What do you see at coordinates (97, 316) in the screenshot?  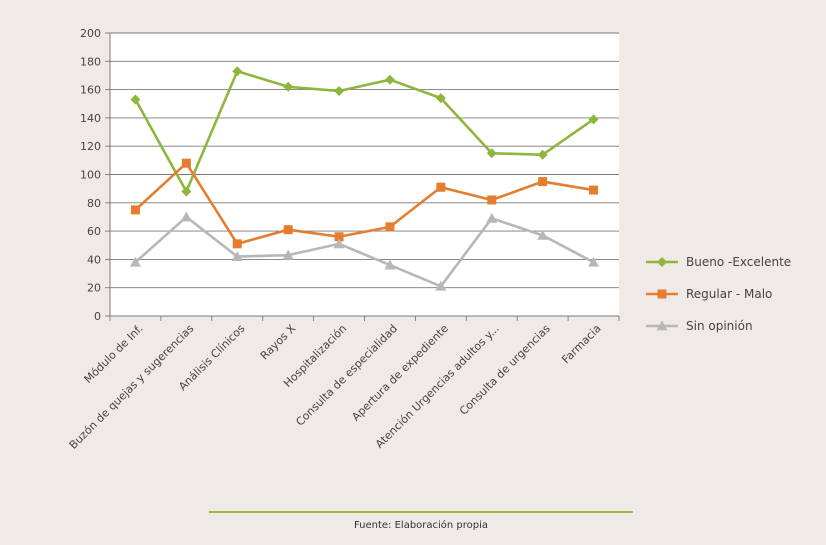 I see `y-tick-label: 0` at bounding box center [97, 316].